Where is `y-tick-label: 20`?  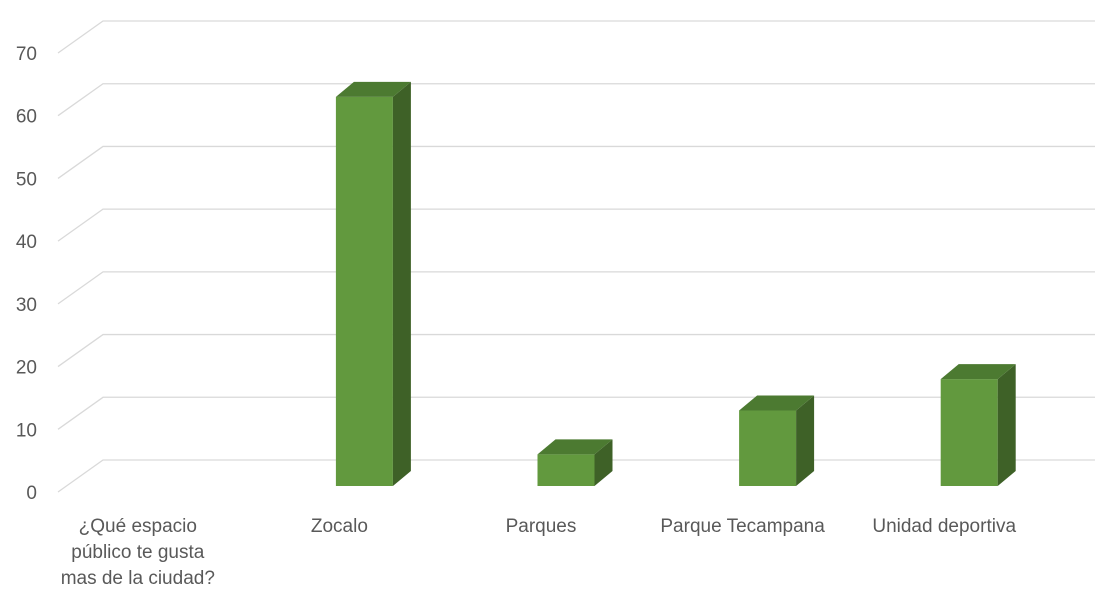 y-tick-label: 20 is located at coordinates (26, 368).